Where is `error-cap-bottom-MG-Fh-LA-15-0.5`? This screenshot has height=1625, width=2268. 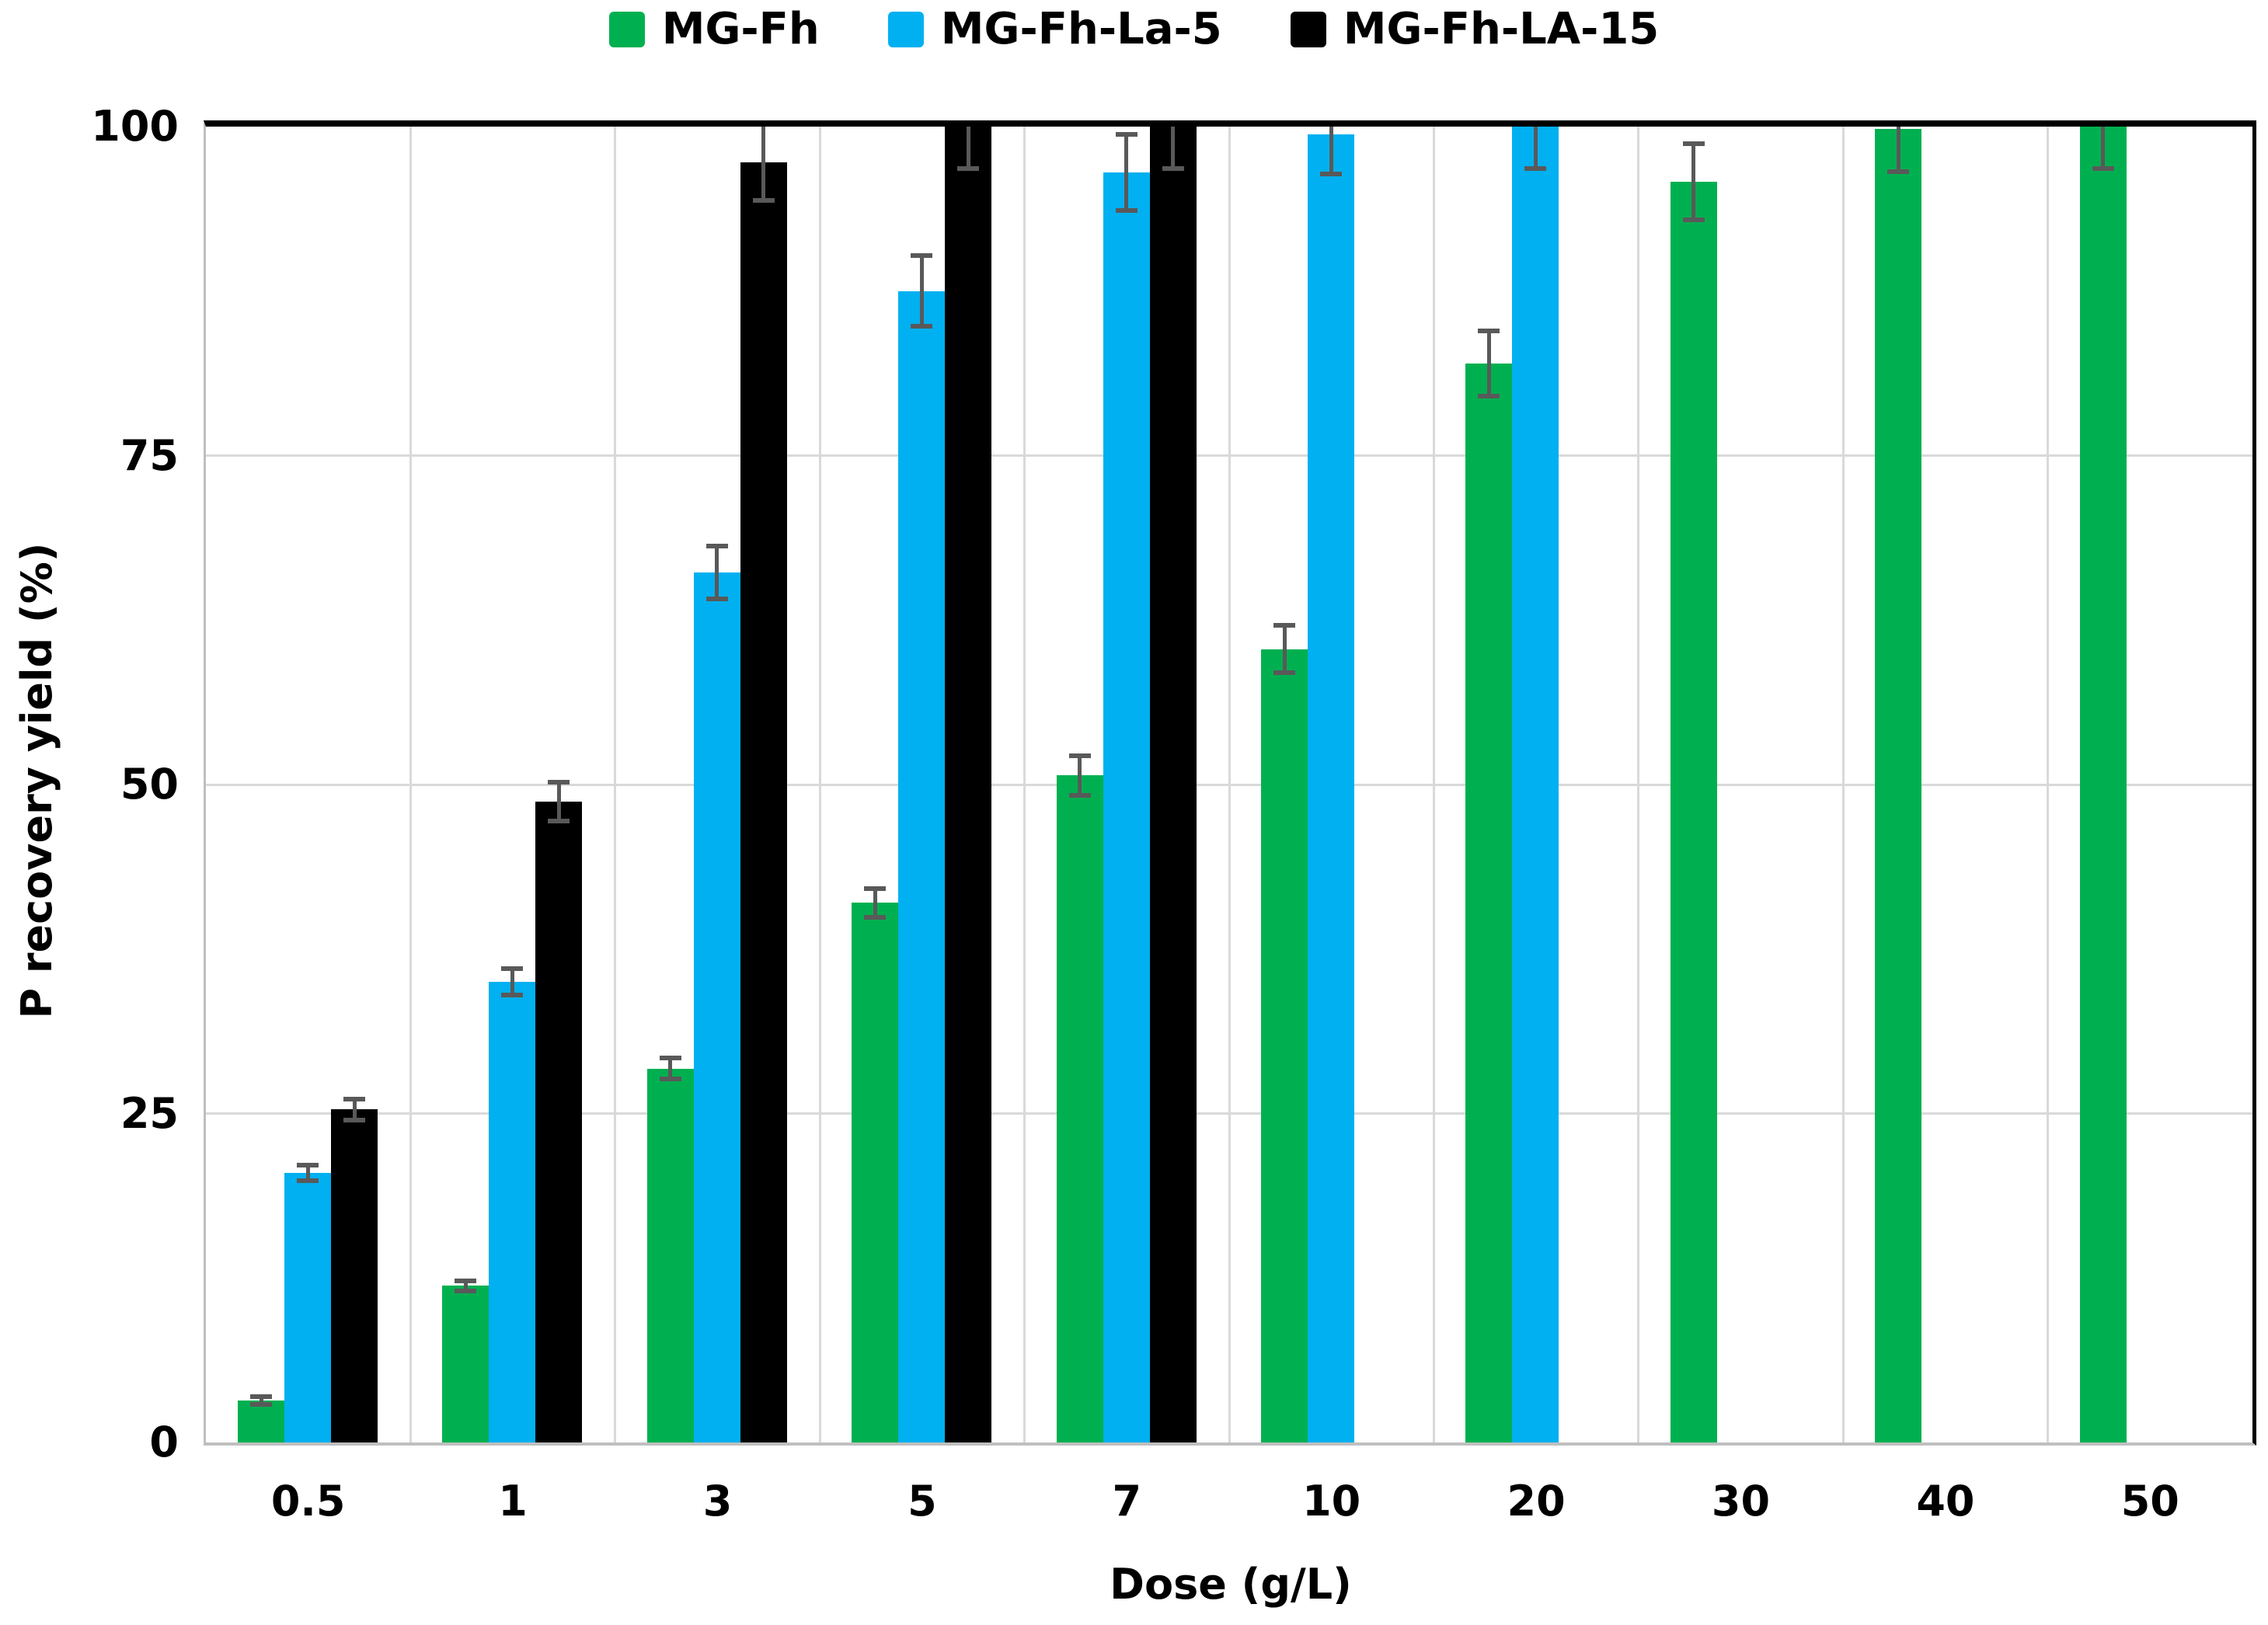 error-cap-bottom-MG-Fh-LA-15-0.5 is located at coordinates (354, 1119).